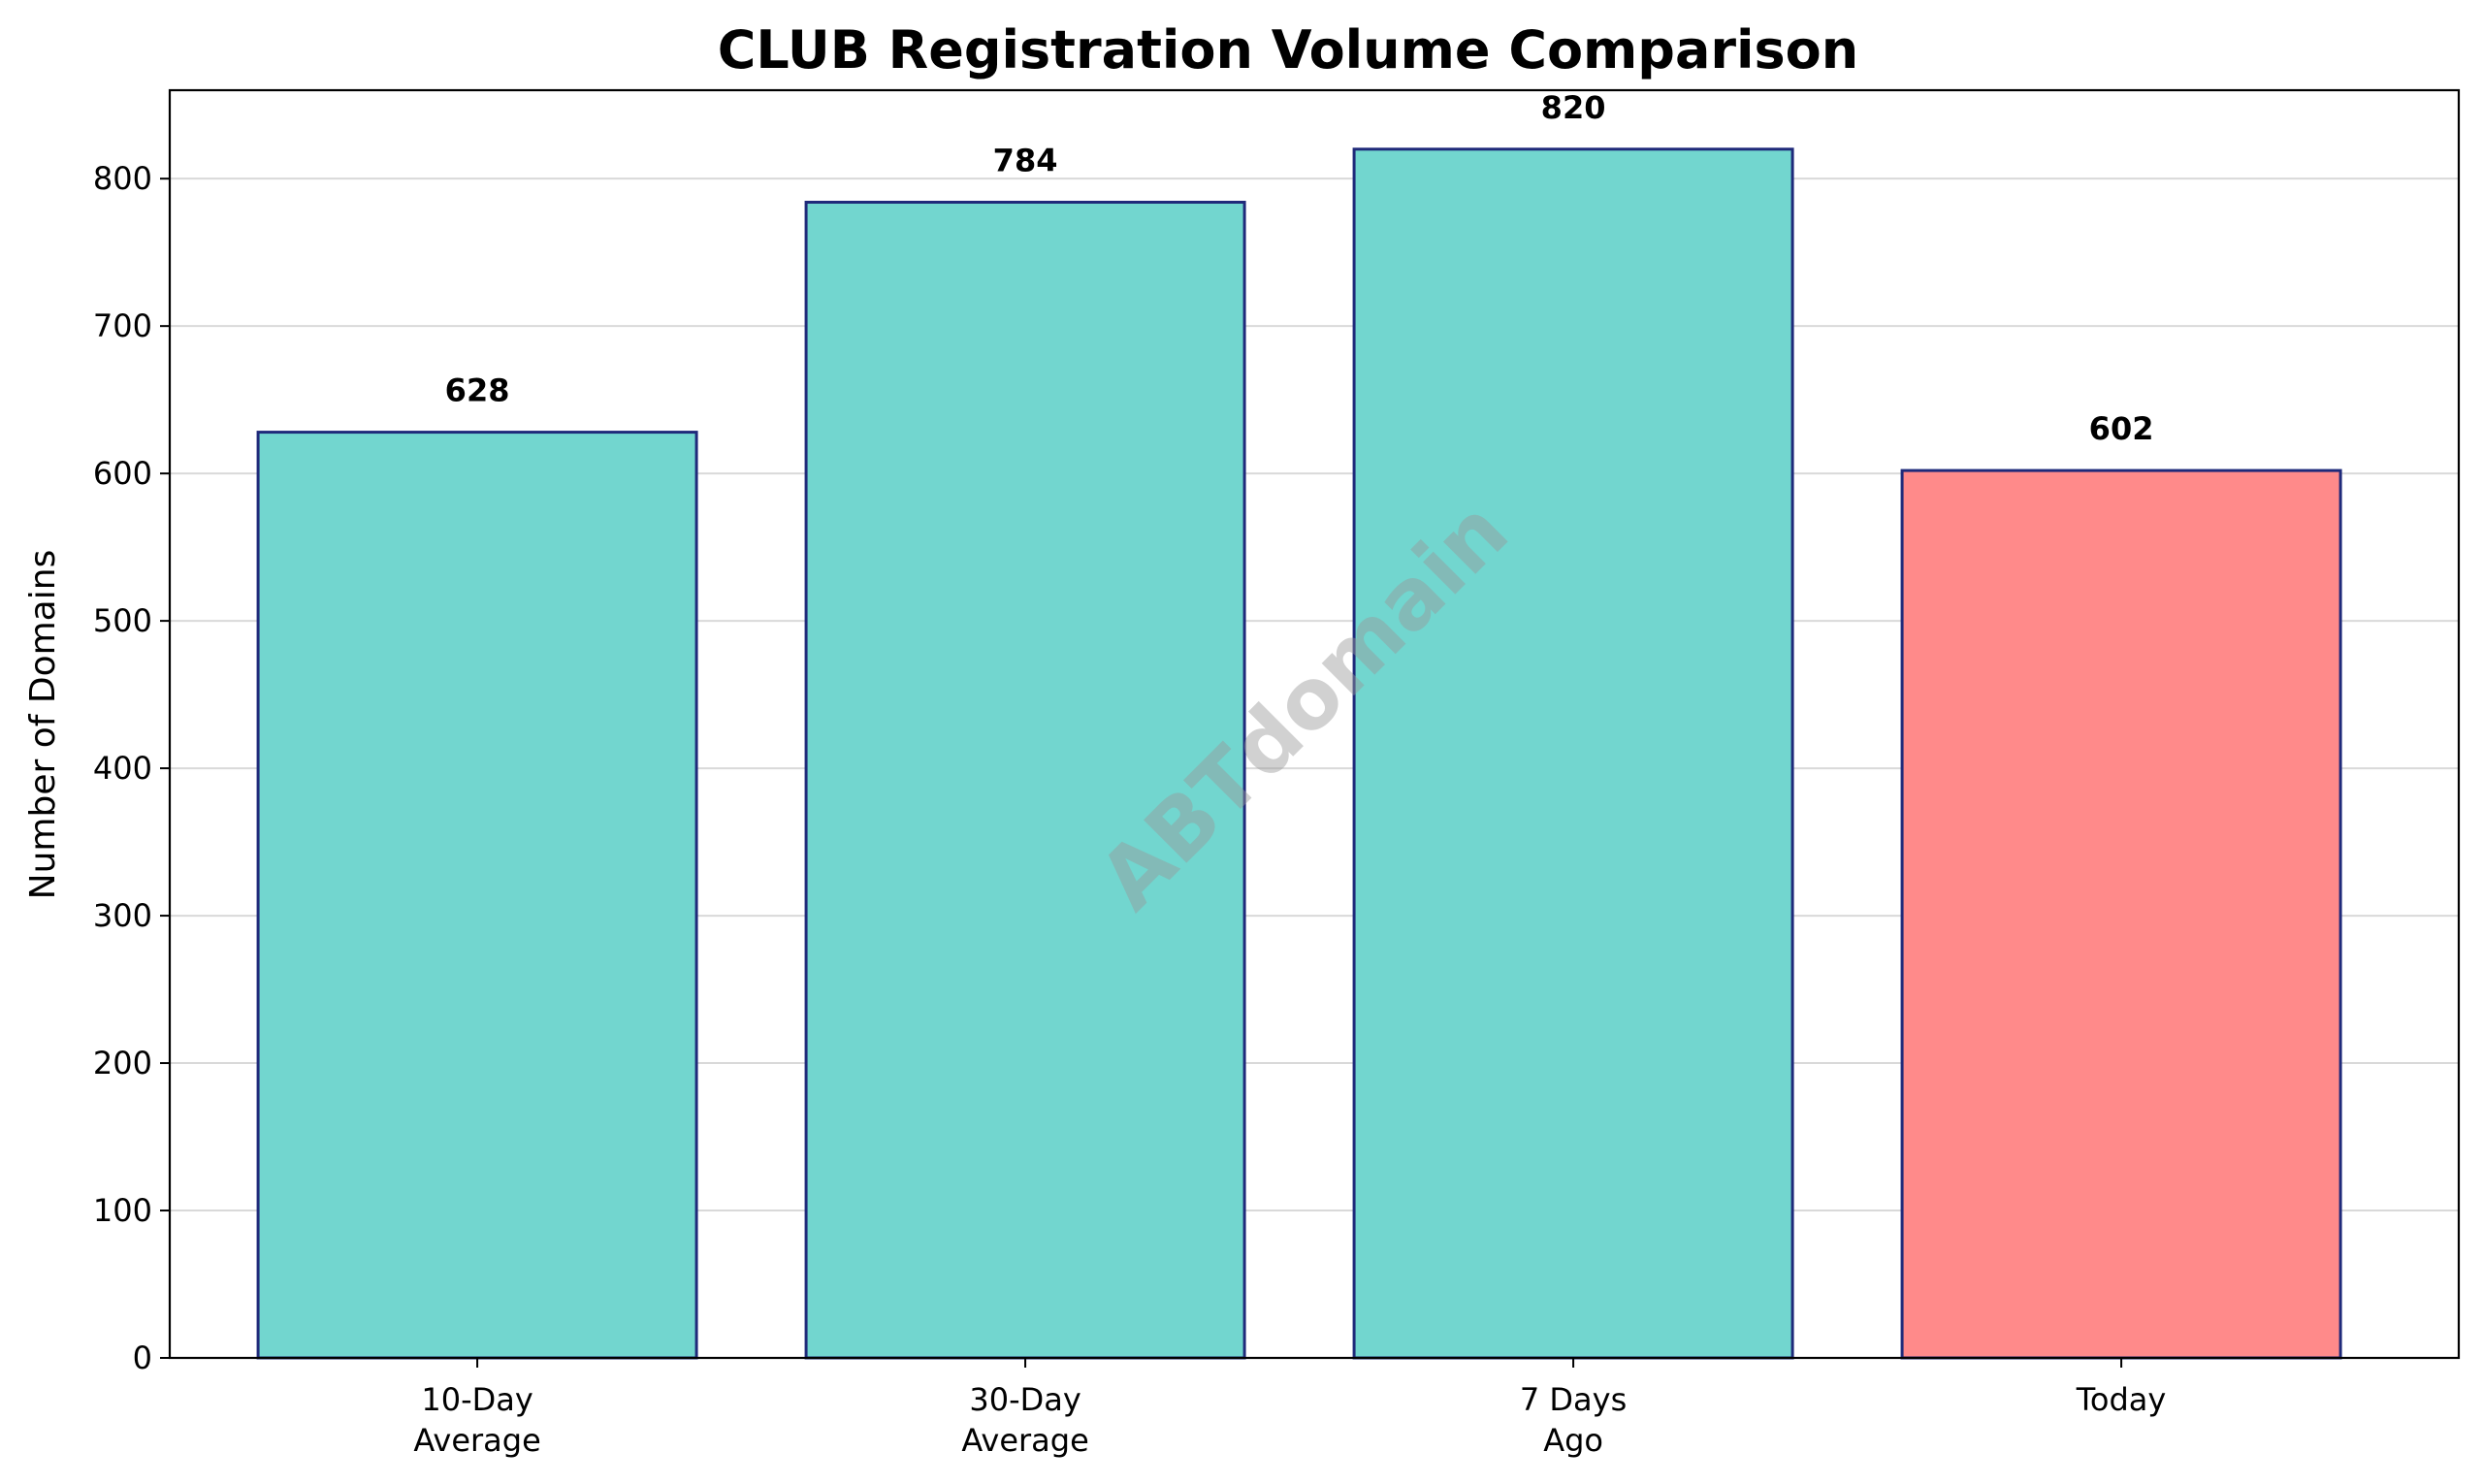 Image resolution: width=2483 pixels, height=1484 pixels. What do you see at coordinates (2122, 428) in the screenshot?
I see `bar-value-label: 602` at bounding box center [2122, 428].